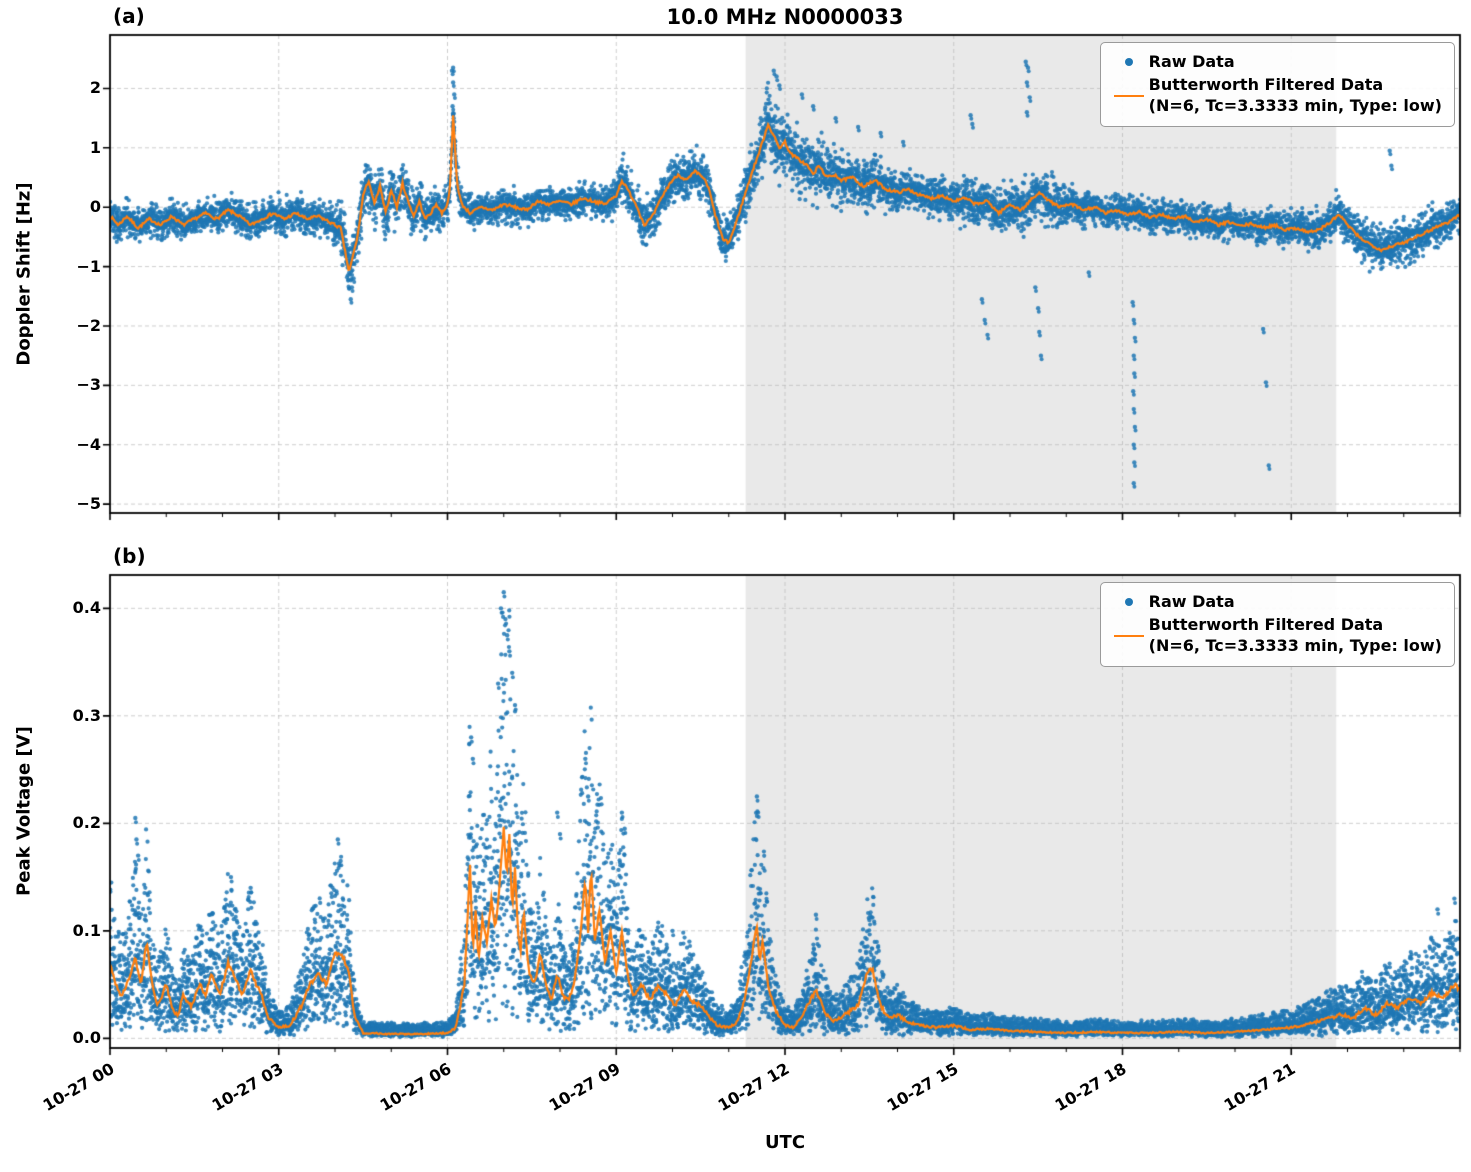 This screenshot has width=1471, height=1172. I want to click on chart-title: 10.0 MHz N0000033, so click(785, 17).